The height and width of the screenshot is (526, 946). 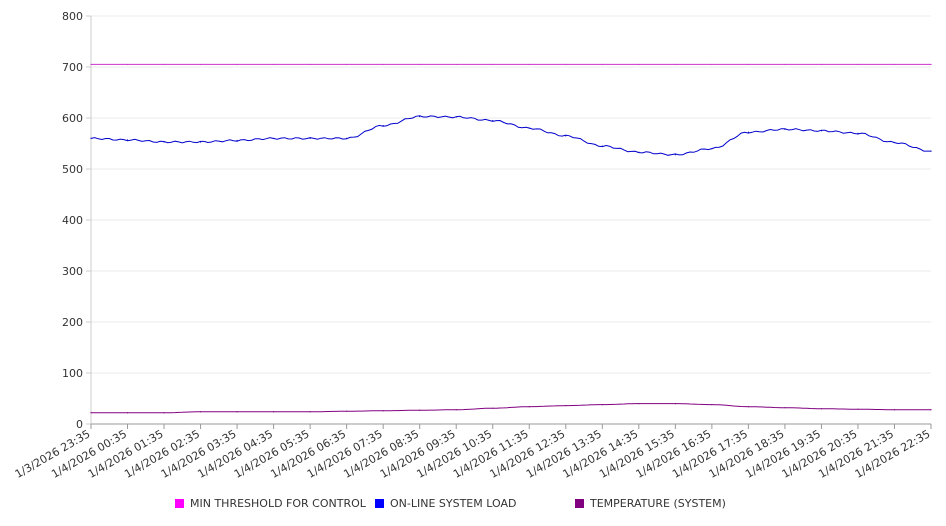 I want to click on y-tick-label: 400, so click(x=72, y=220).